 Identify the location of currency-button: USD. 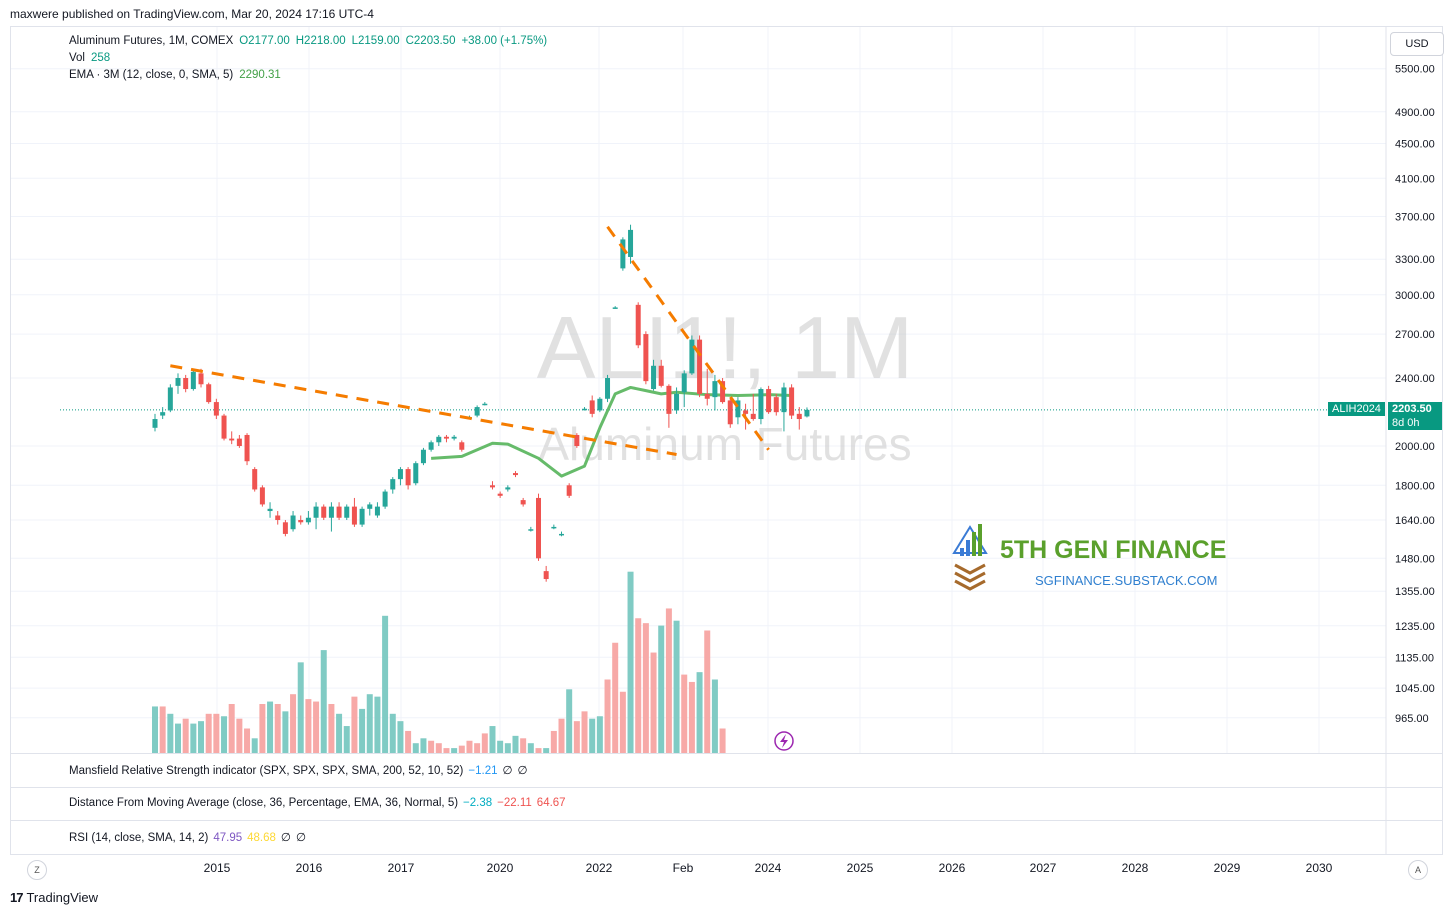
(1417, 44).